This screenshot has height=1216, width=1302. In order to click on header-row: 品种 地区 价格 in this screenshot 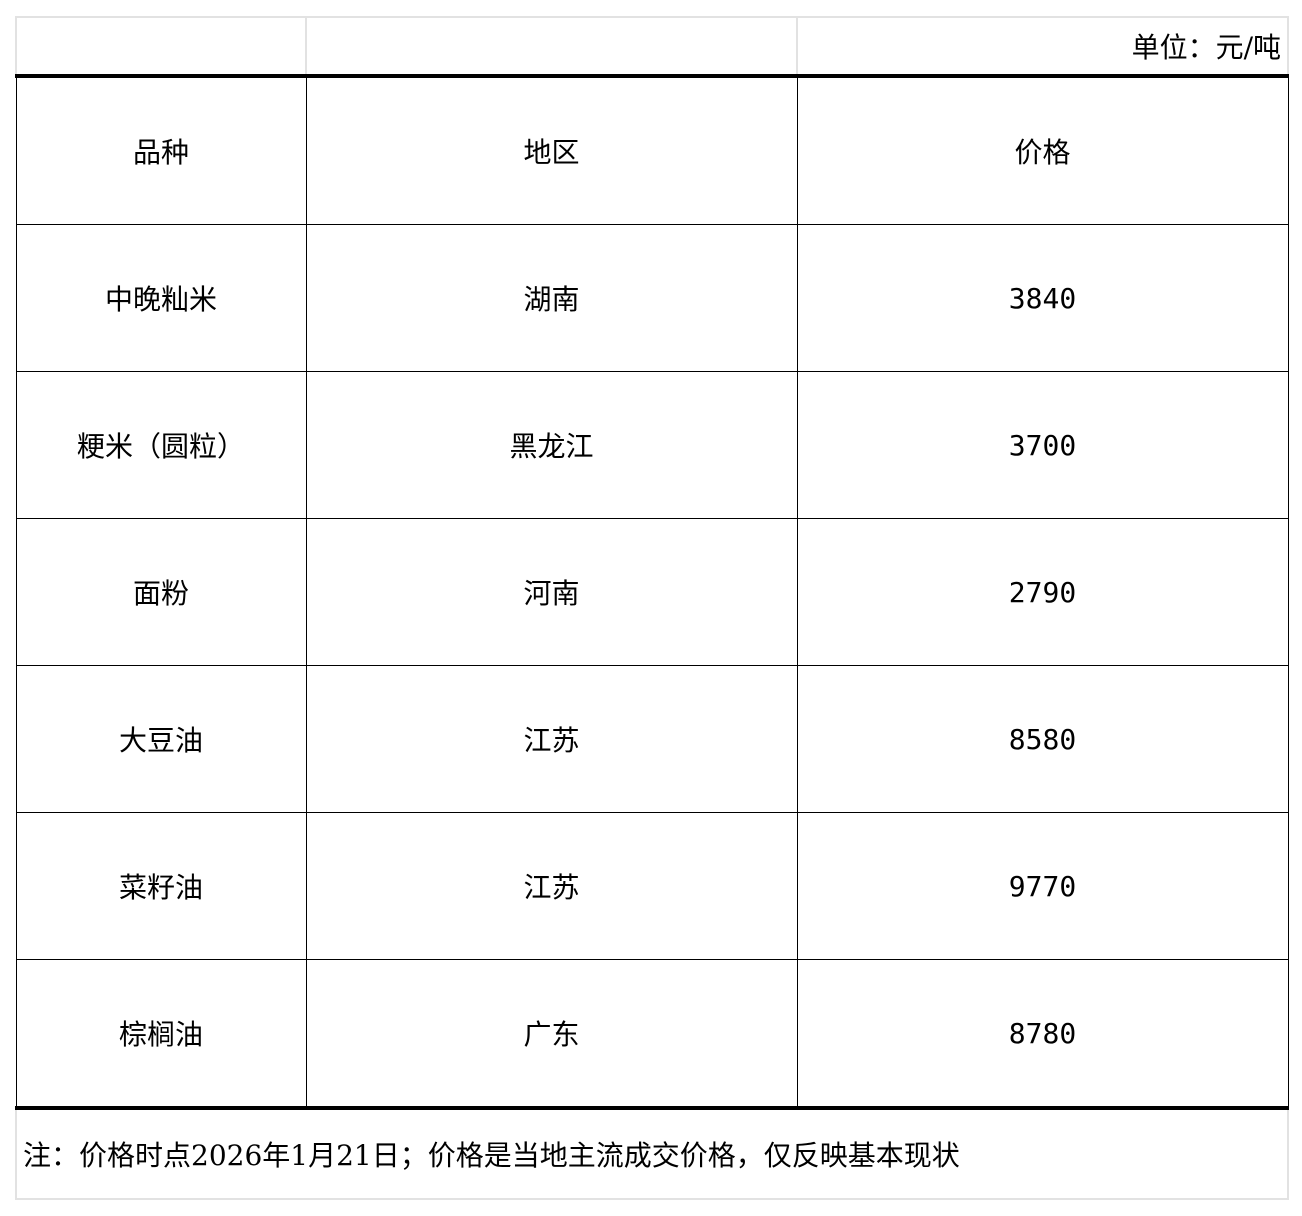, I will do `click(652, 150)`.